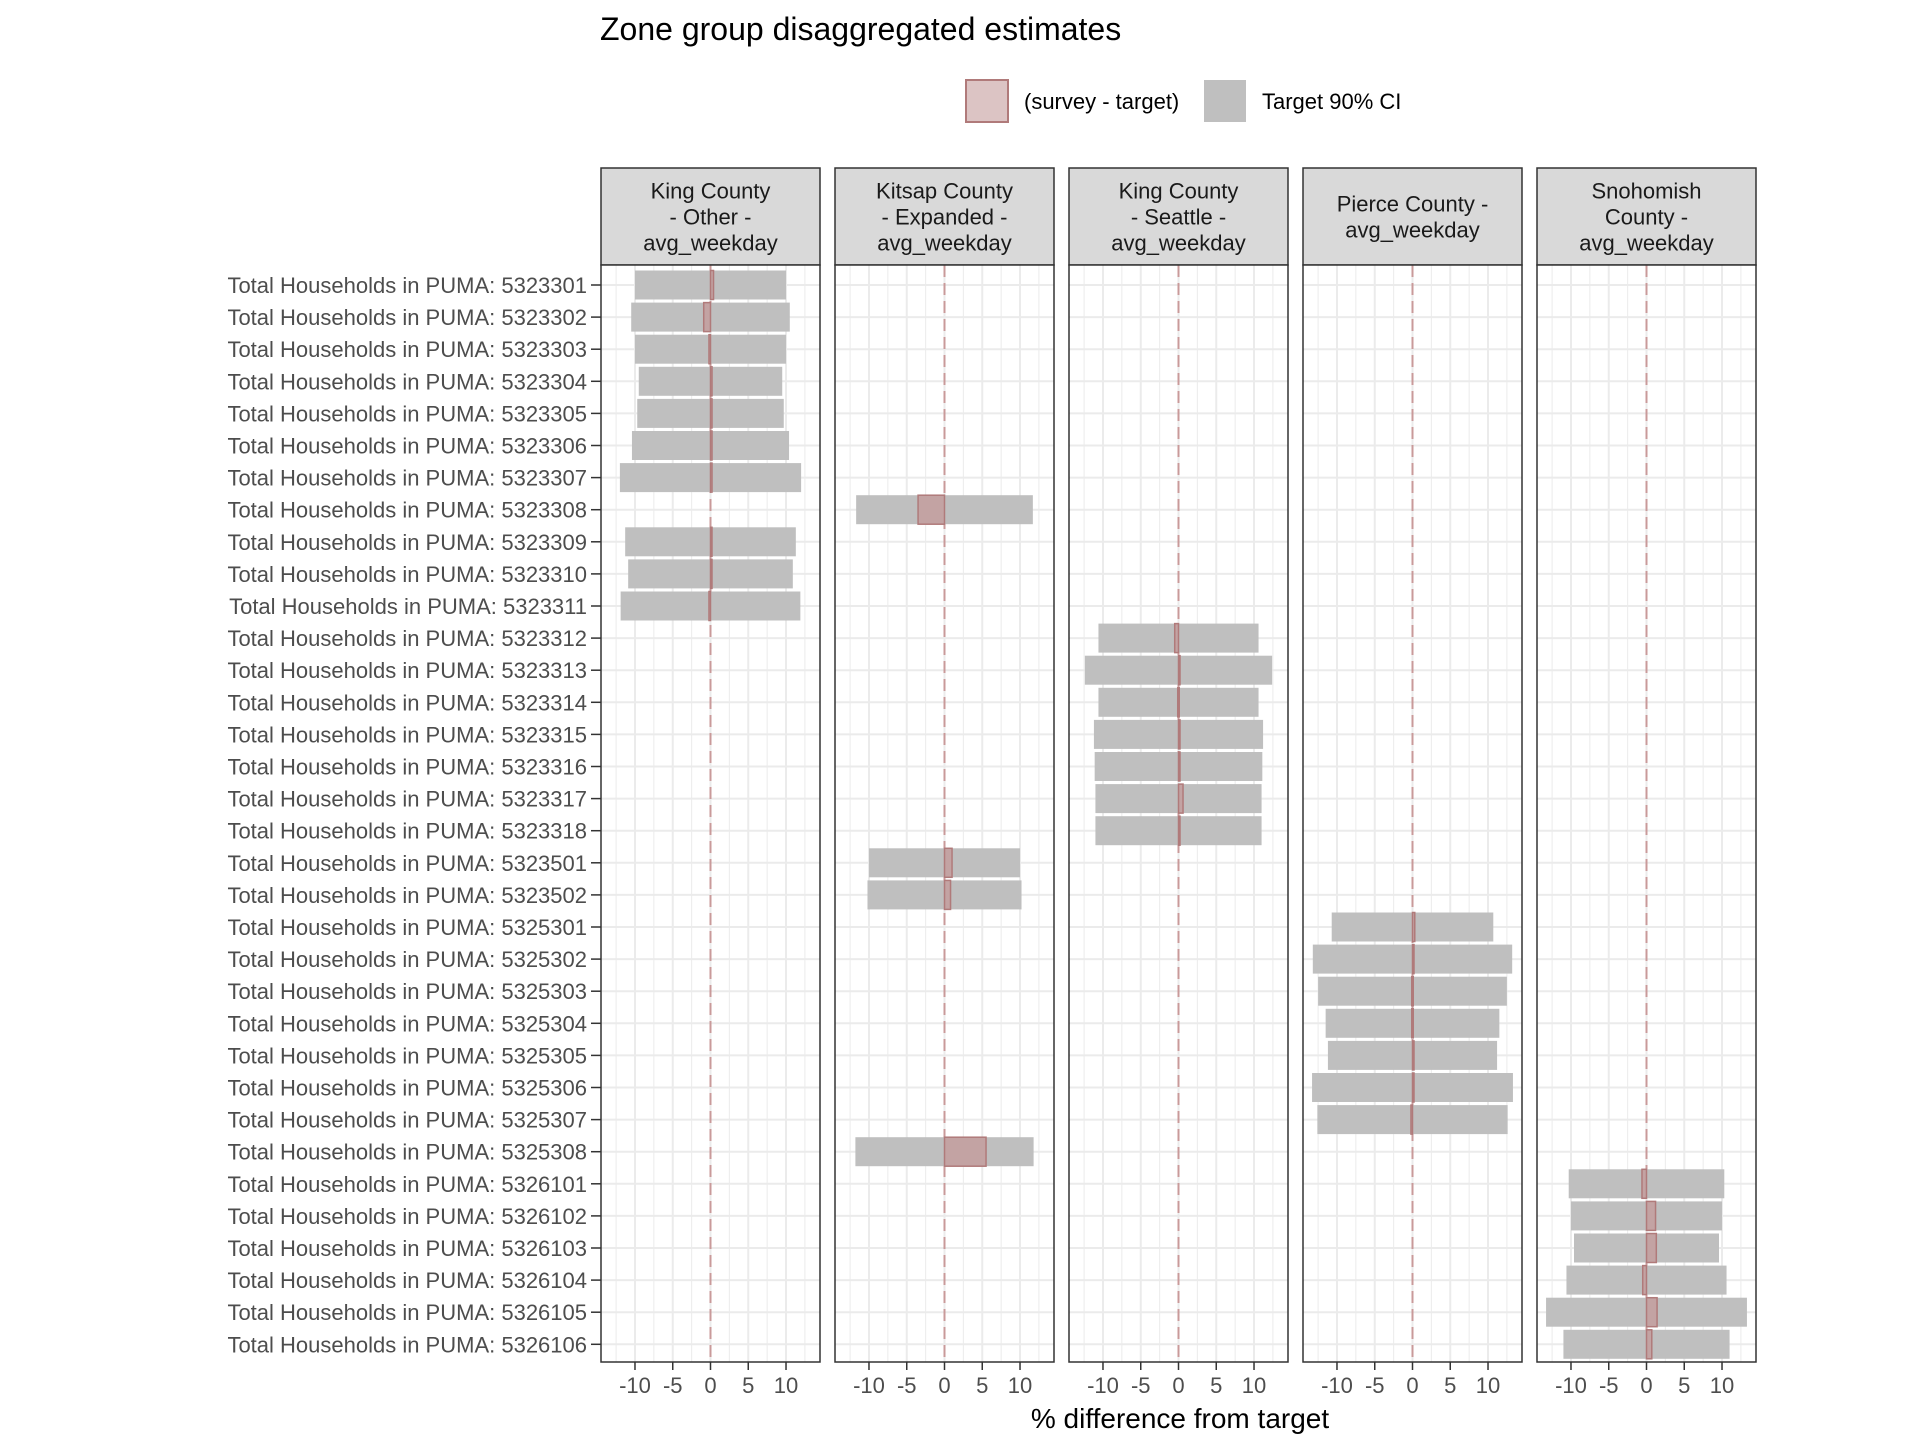  Describe the element at coordinates (407, 1023) in the screenshot. I see `y-tick-label: Total Households in PUMA: 5325304` at that location.